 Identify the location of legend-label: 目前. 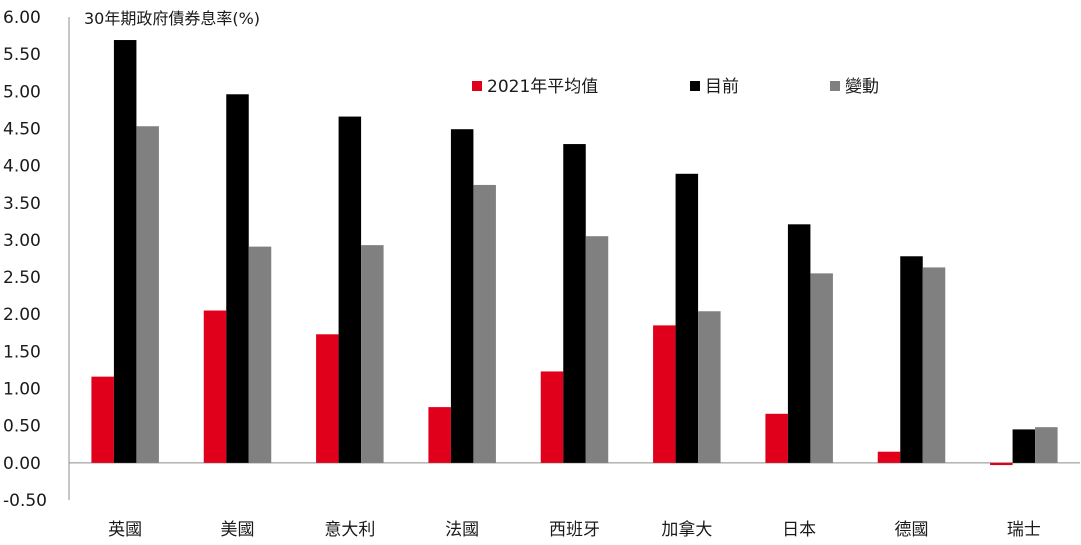
(722, 87).